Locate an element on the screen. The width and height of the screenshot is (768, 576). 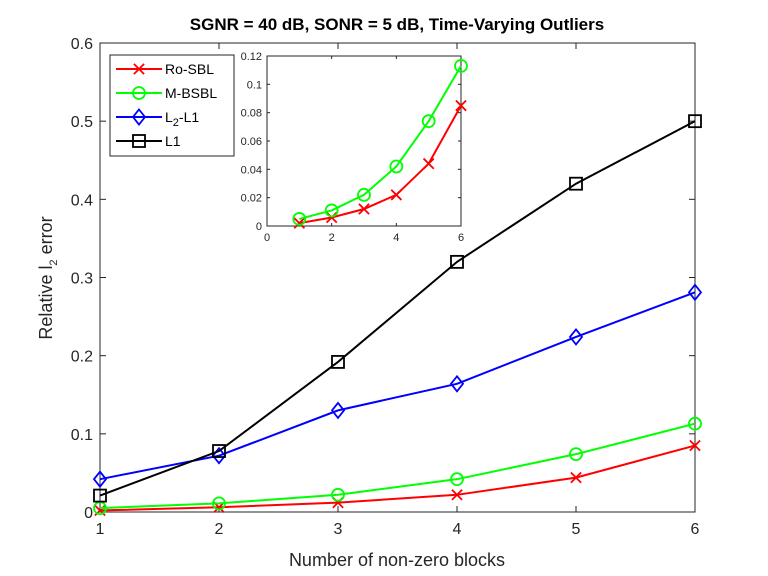
inset-y-tick-label: 0.08 is located at coordinates (251, 114).